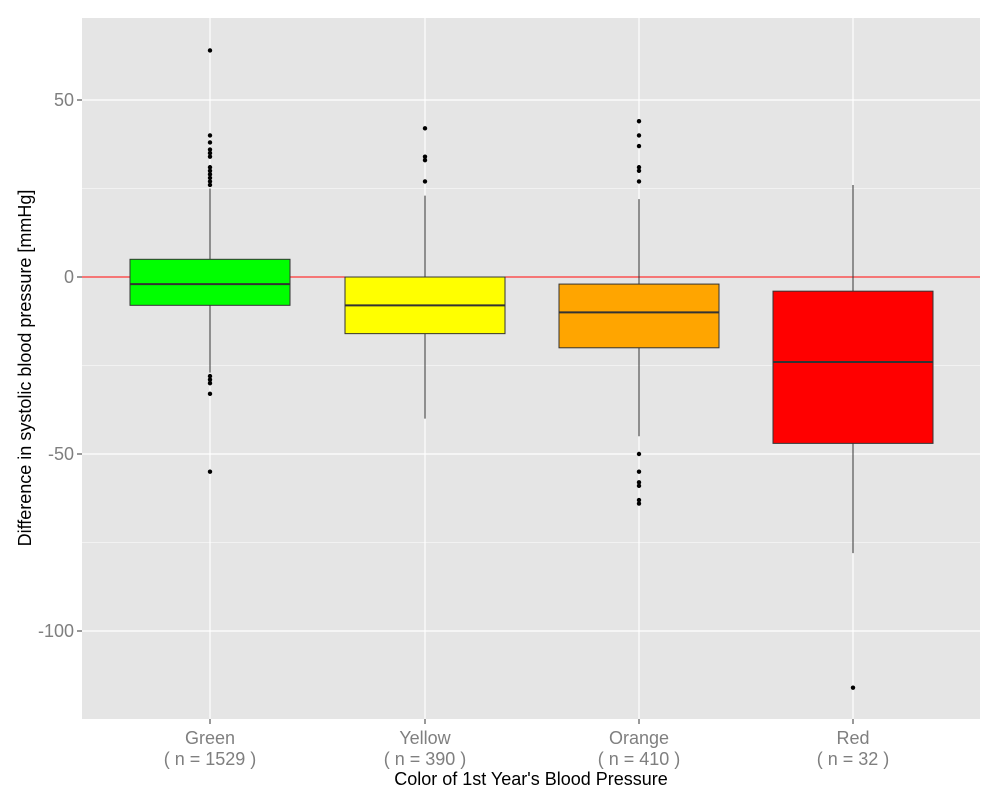  What do you see at coordinates (210, 759) in the screenshot?
I see `x-tick-label-count: ( n = 1529 )` at bounding box center [210, 759].